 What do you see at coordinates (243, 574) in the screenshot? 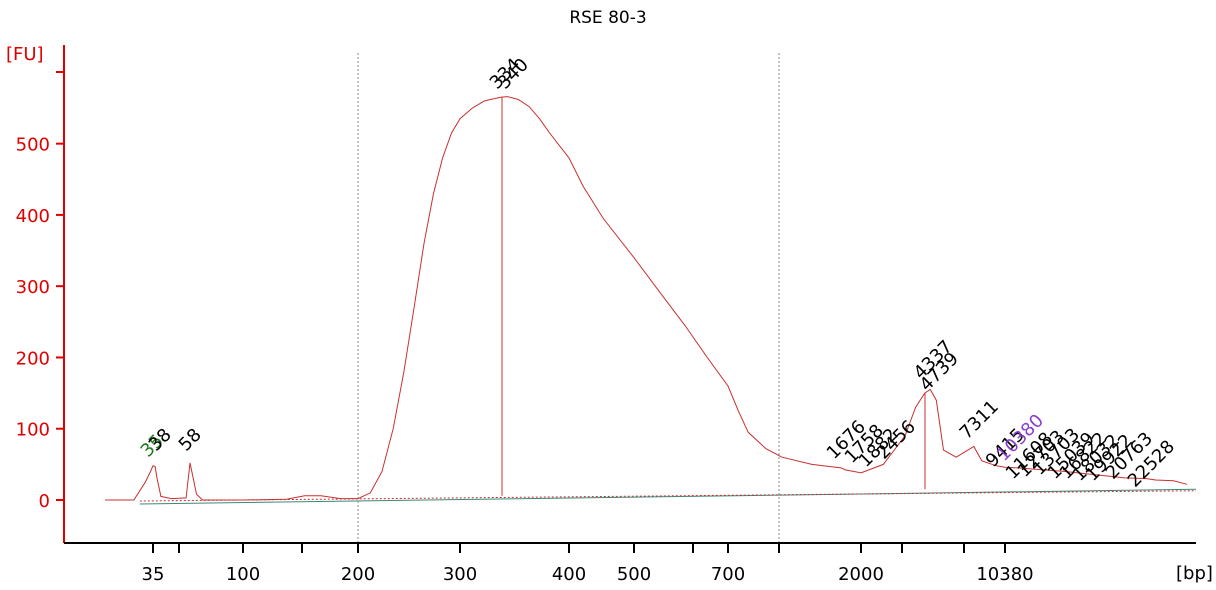
I see `x-tick-label: 100` at bounding box center [243, 574].